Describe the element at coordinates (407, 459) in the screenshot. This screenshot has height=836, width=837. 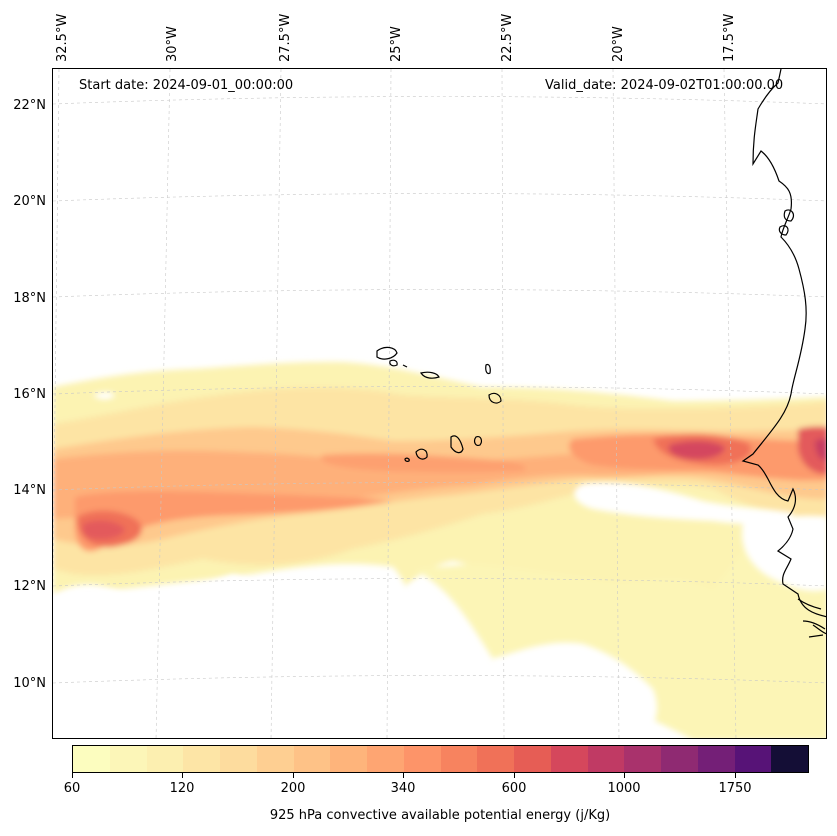
I see `island-brava` at that location.